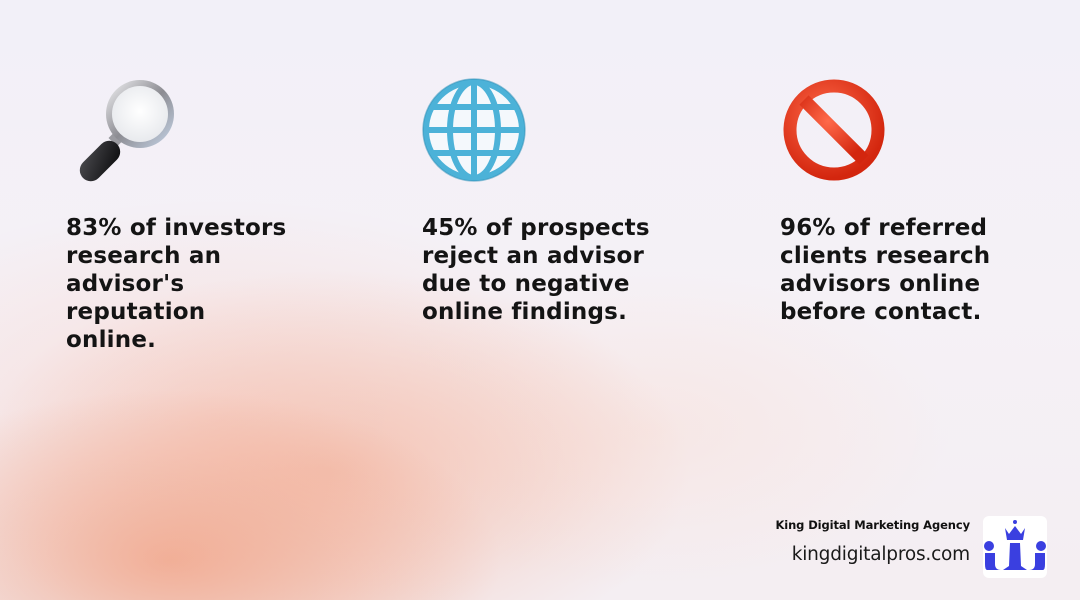 The image size is (1080, 600). Describe the element at coordinates (474, 130) in the screenshot. I see `globe-icon` at that location.